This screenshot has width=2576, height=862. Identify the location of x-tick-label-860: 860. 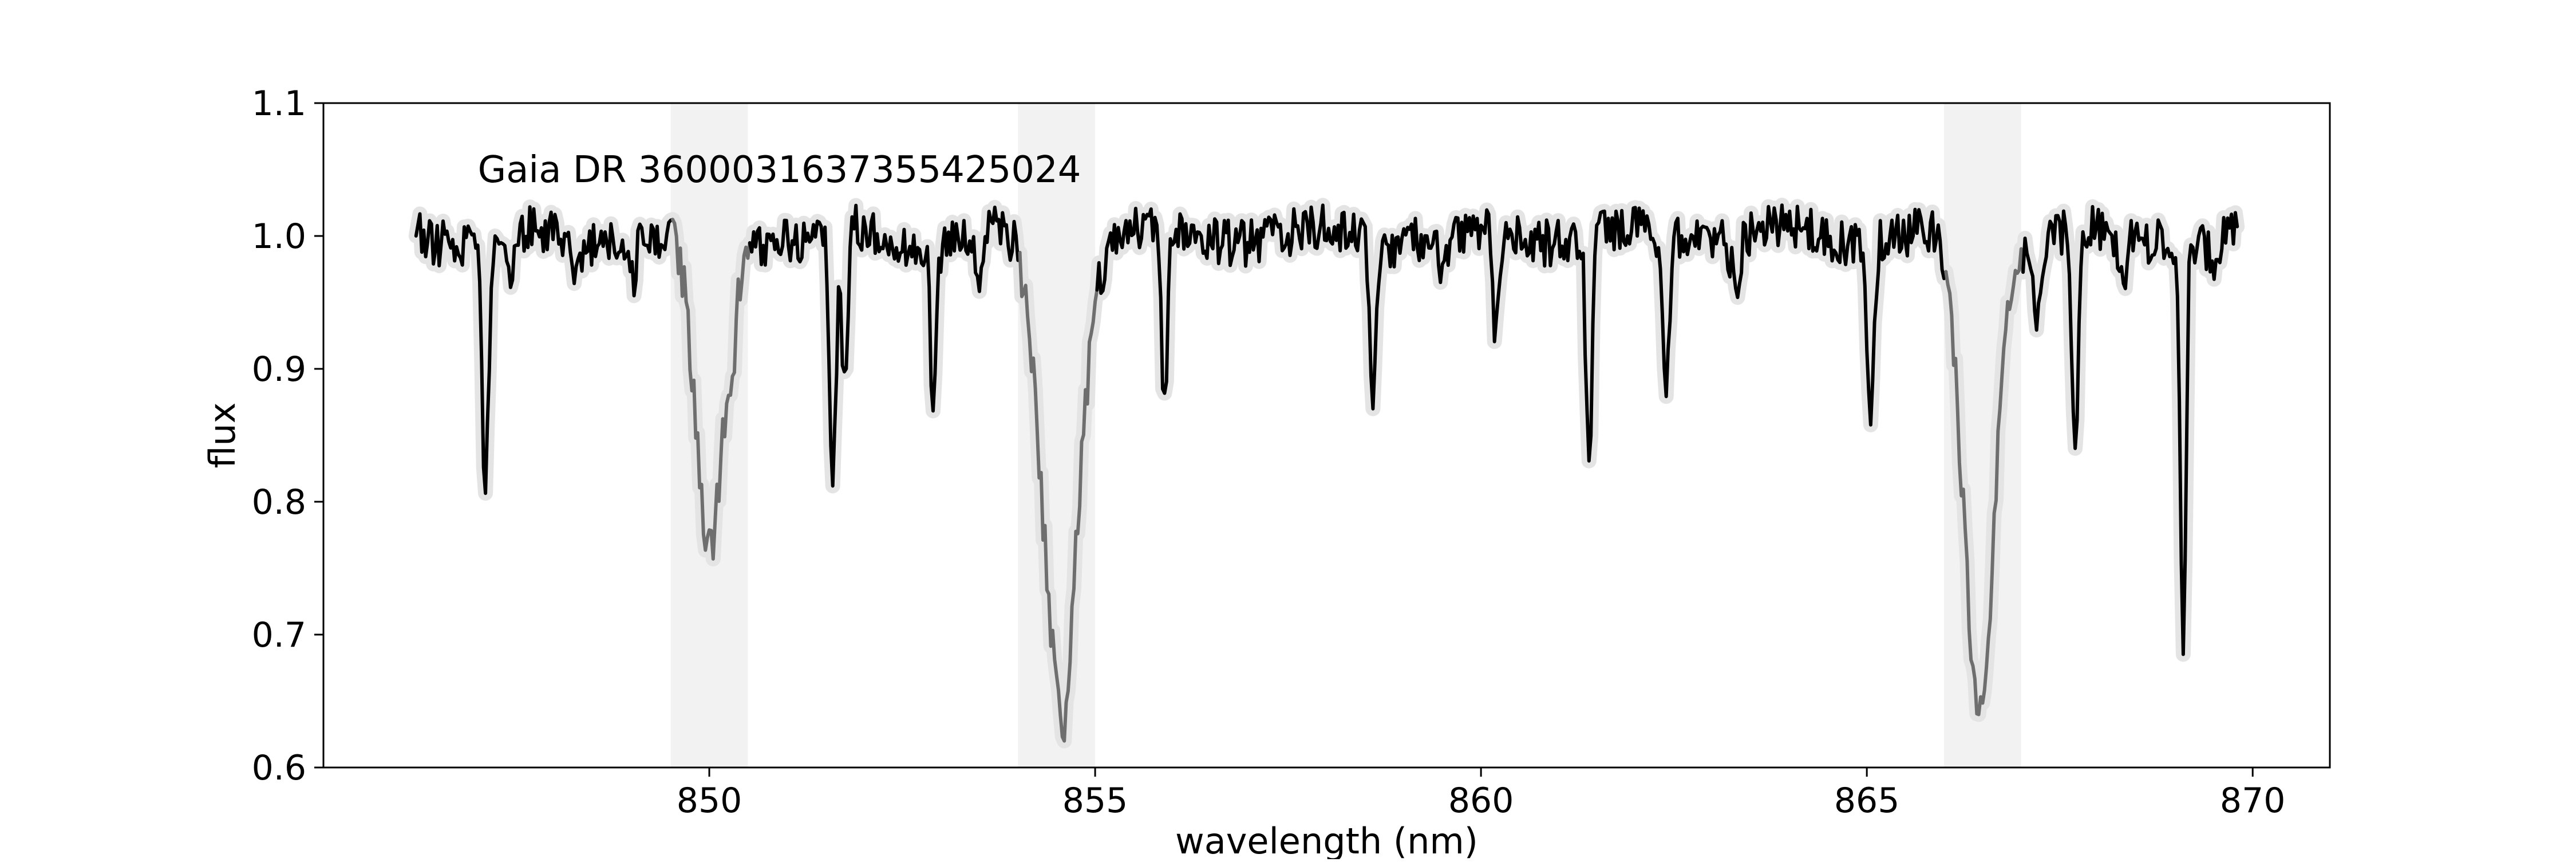
(1481, 801).